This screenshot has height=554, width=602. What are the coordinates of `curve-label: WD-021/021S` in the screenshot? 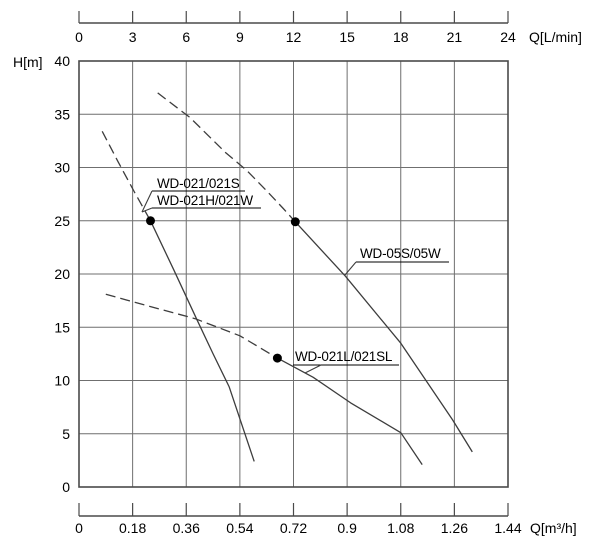 It's located at (198, 183).